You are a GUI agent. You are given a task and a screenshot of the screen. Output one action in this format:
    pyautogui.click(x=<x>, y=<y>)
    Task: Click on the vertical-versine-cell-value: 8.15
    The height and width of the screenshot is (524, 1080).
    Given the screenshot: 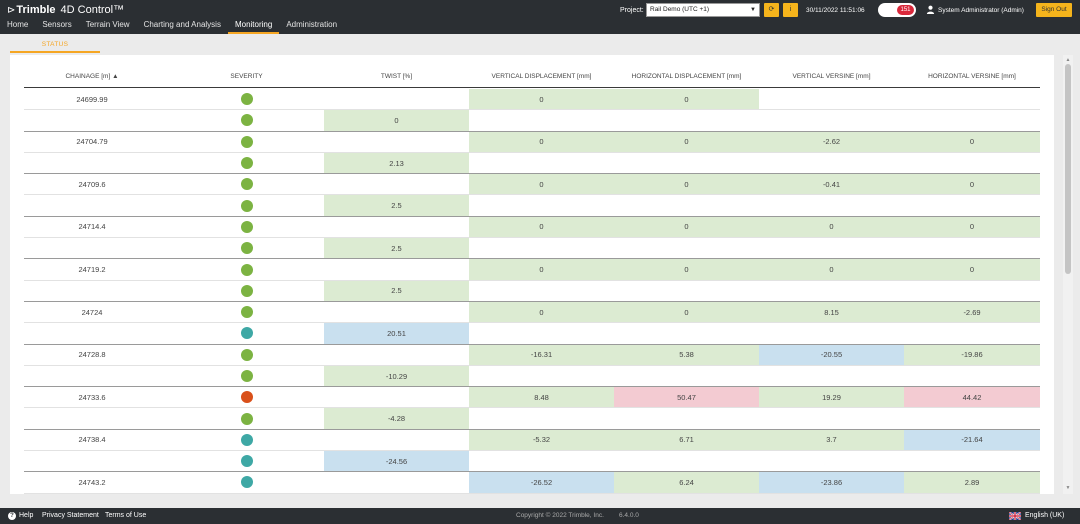 What is the action you would take?
    pyautogui.click(x=831, y=312)
    